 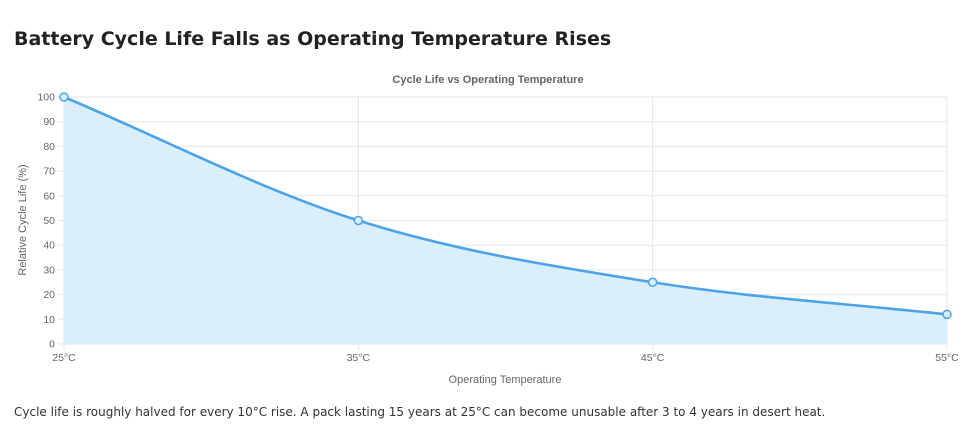 I want to click on y-tick-label: 80, so click(x=49, y=147).